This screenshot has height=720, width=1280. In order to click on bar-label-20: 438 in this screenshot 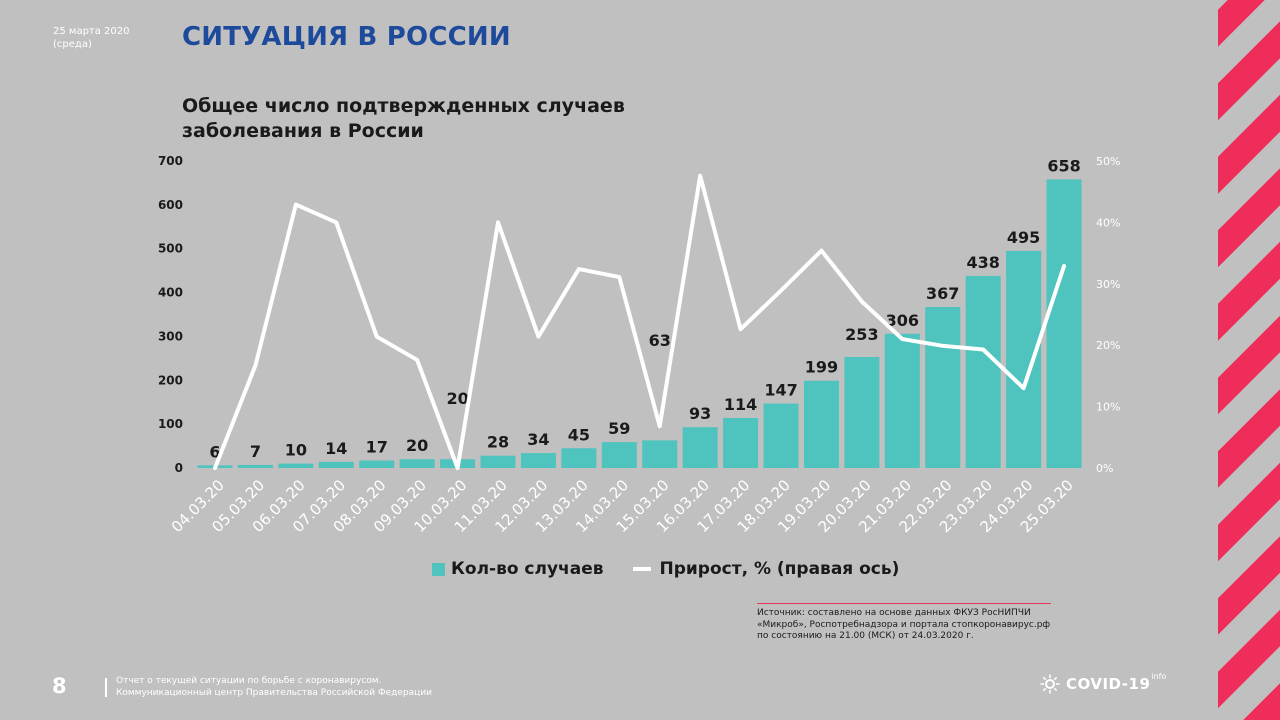, I will do `click(982, 262)`.